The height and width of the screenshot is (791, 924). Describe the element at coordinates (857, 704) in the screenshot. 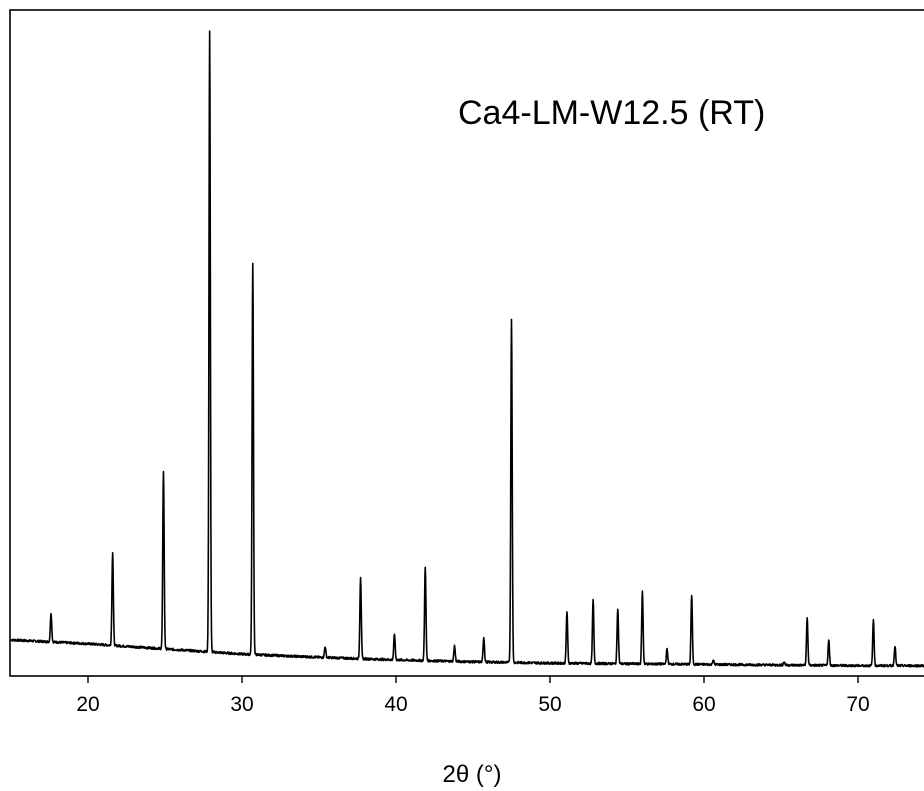

I see `x-tick-label-70: 70` at that location.